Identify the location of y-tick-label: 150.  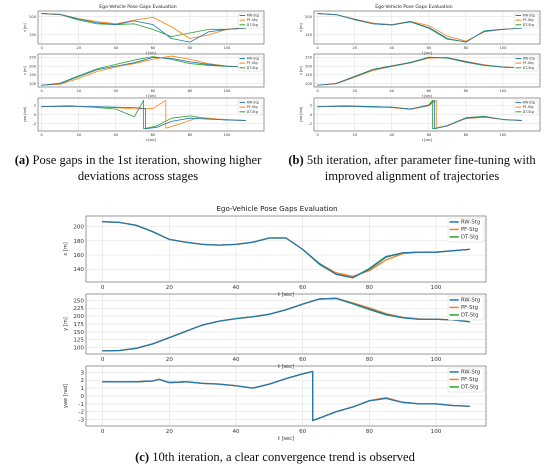
(309, 75).